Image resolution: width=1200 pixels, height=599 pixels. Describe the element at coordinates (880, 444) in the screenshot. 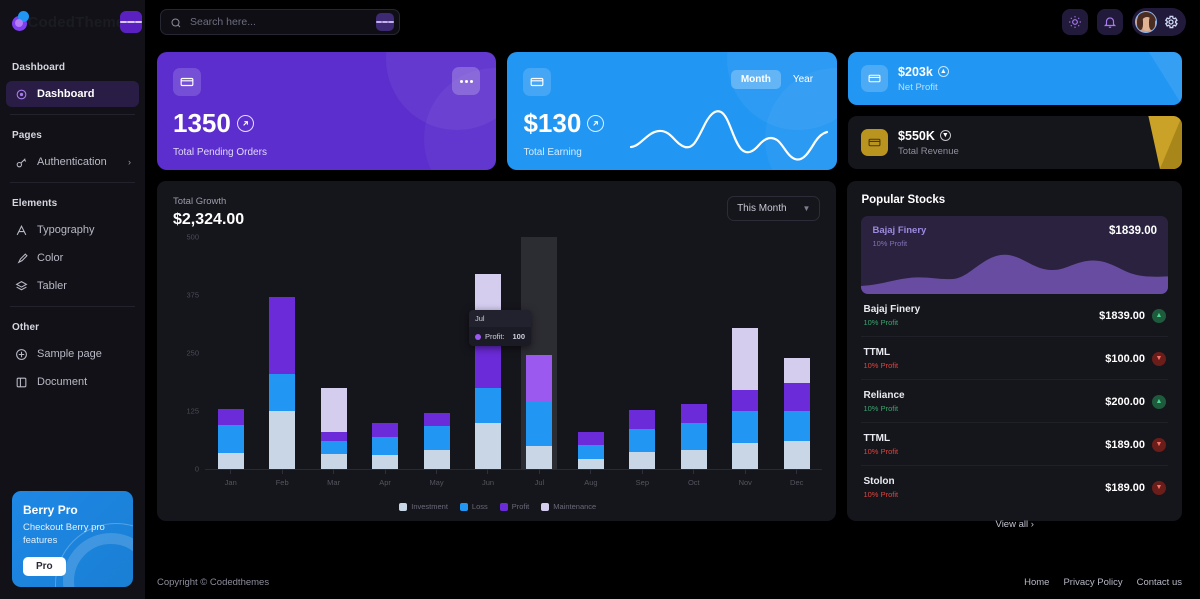

I see `stock-info: TTML 10% Profit` at that location.